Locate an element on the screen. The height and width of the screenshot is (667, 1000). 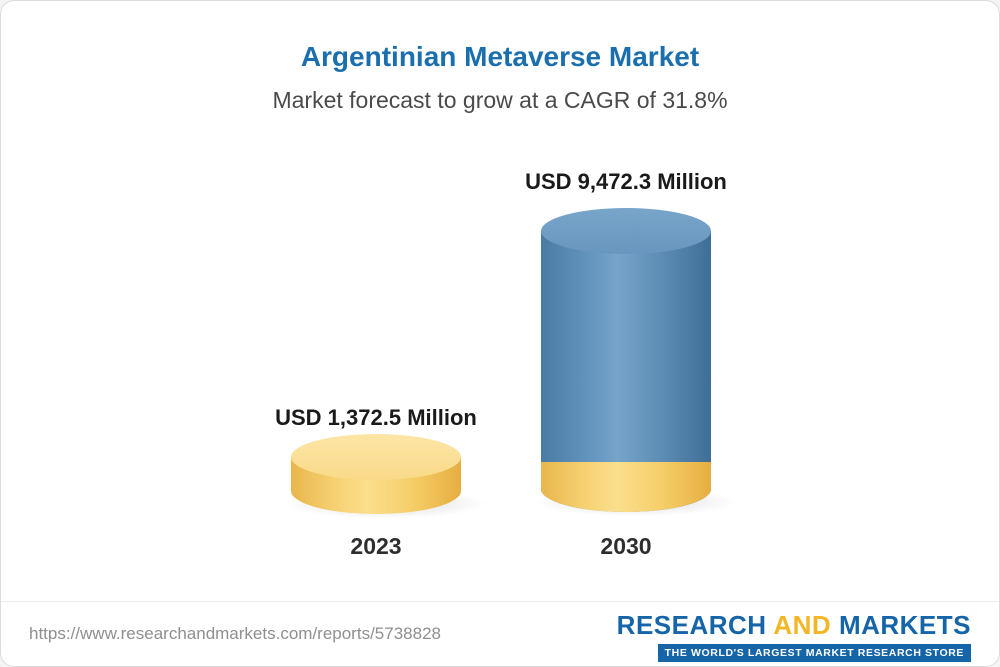
x-axis-label-2030: 2030 is located at coordinates (626, 546).